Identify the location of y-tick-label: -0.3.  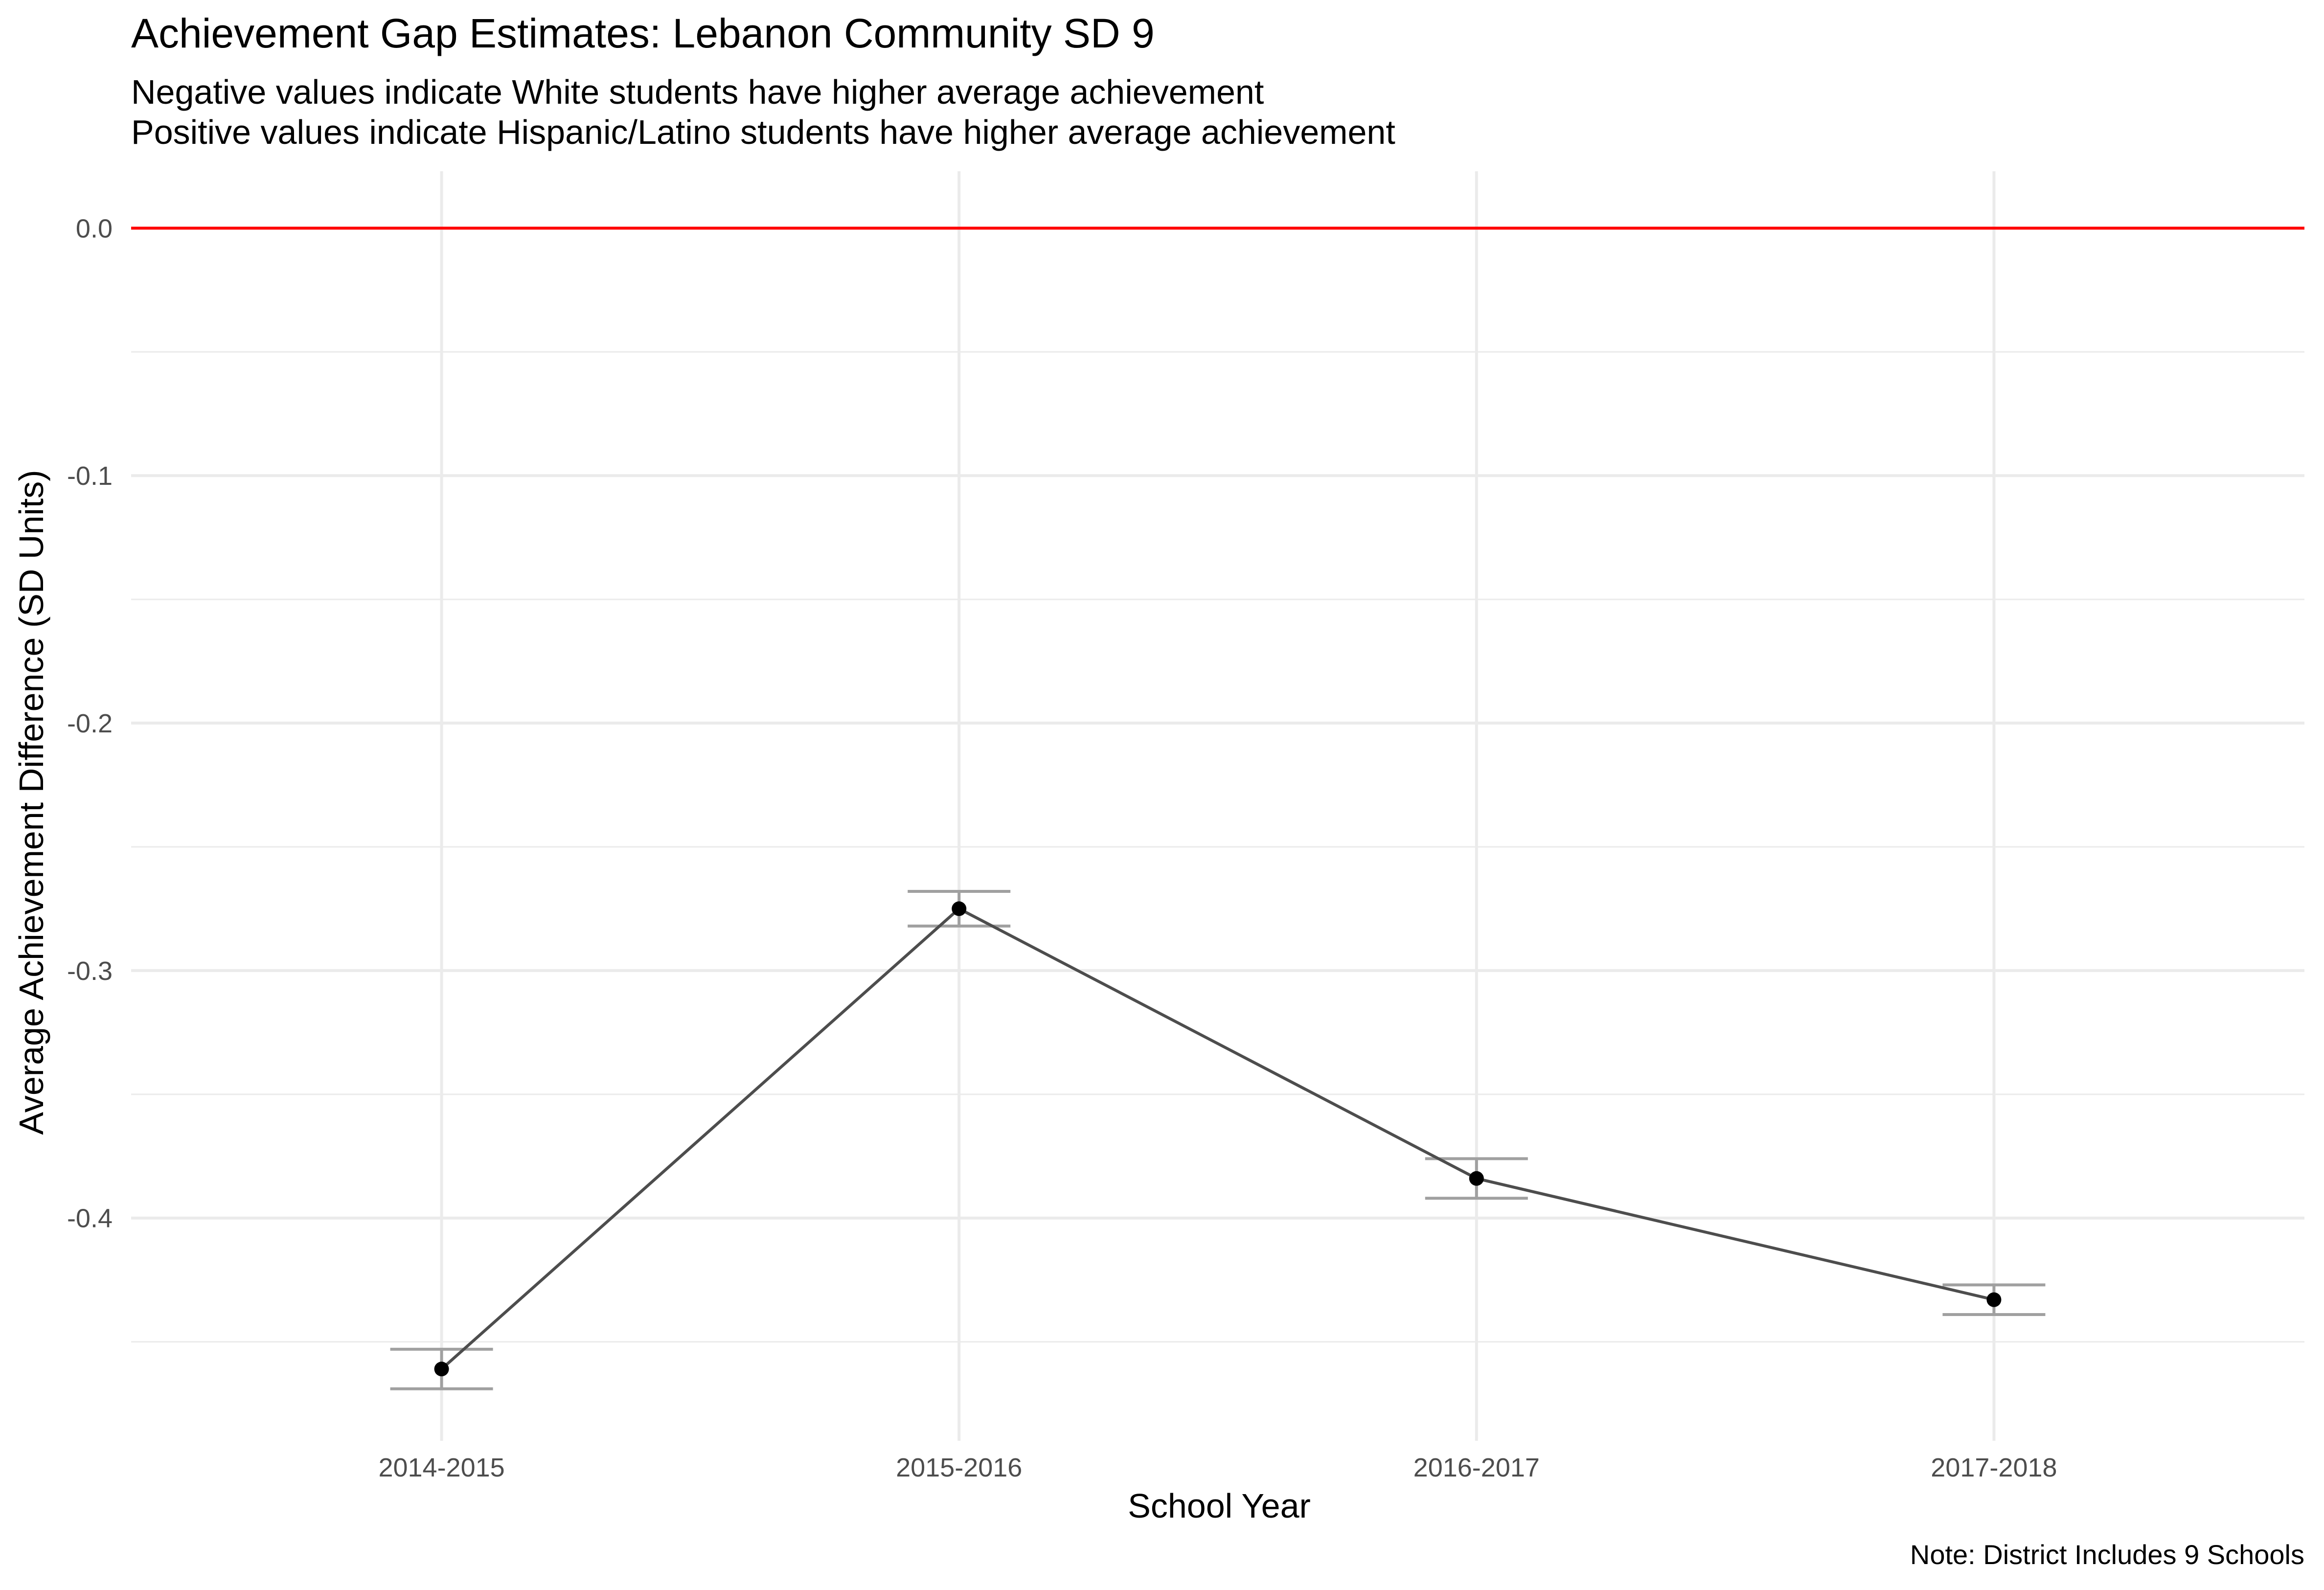
(90, 971).